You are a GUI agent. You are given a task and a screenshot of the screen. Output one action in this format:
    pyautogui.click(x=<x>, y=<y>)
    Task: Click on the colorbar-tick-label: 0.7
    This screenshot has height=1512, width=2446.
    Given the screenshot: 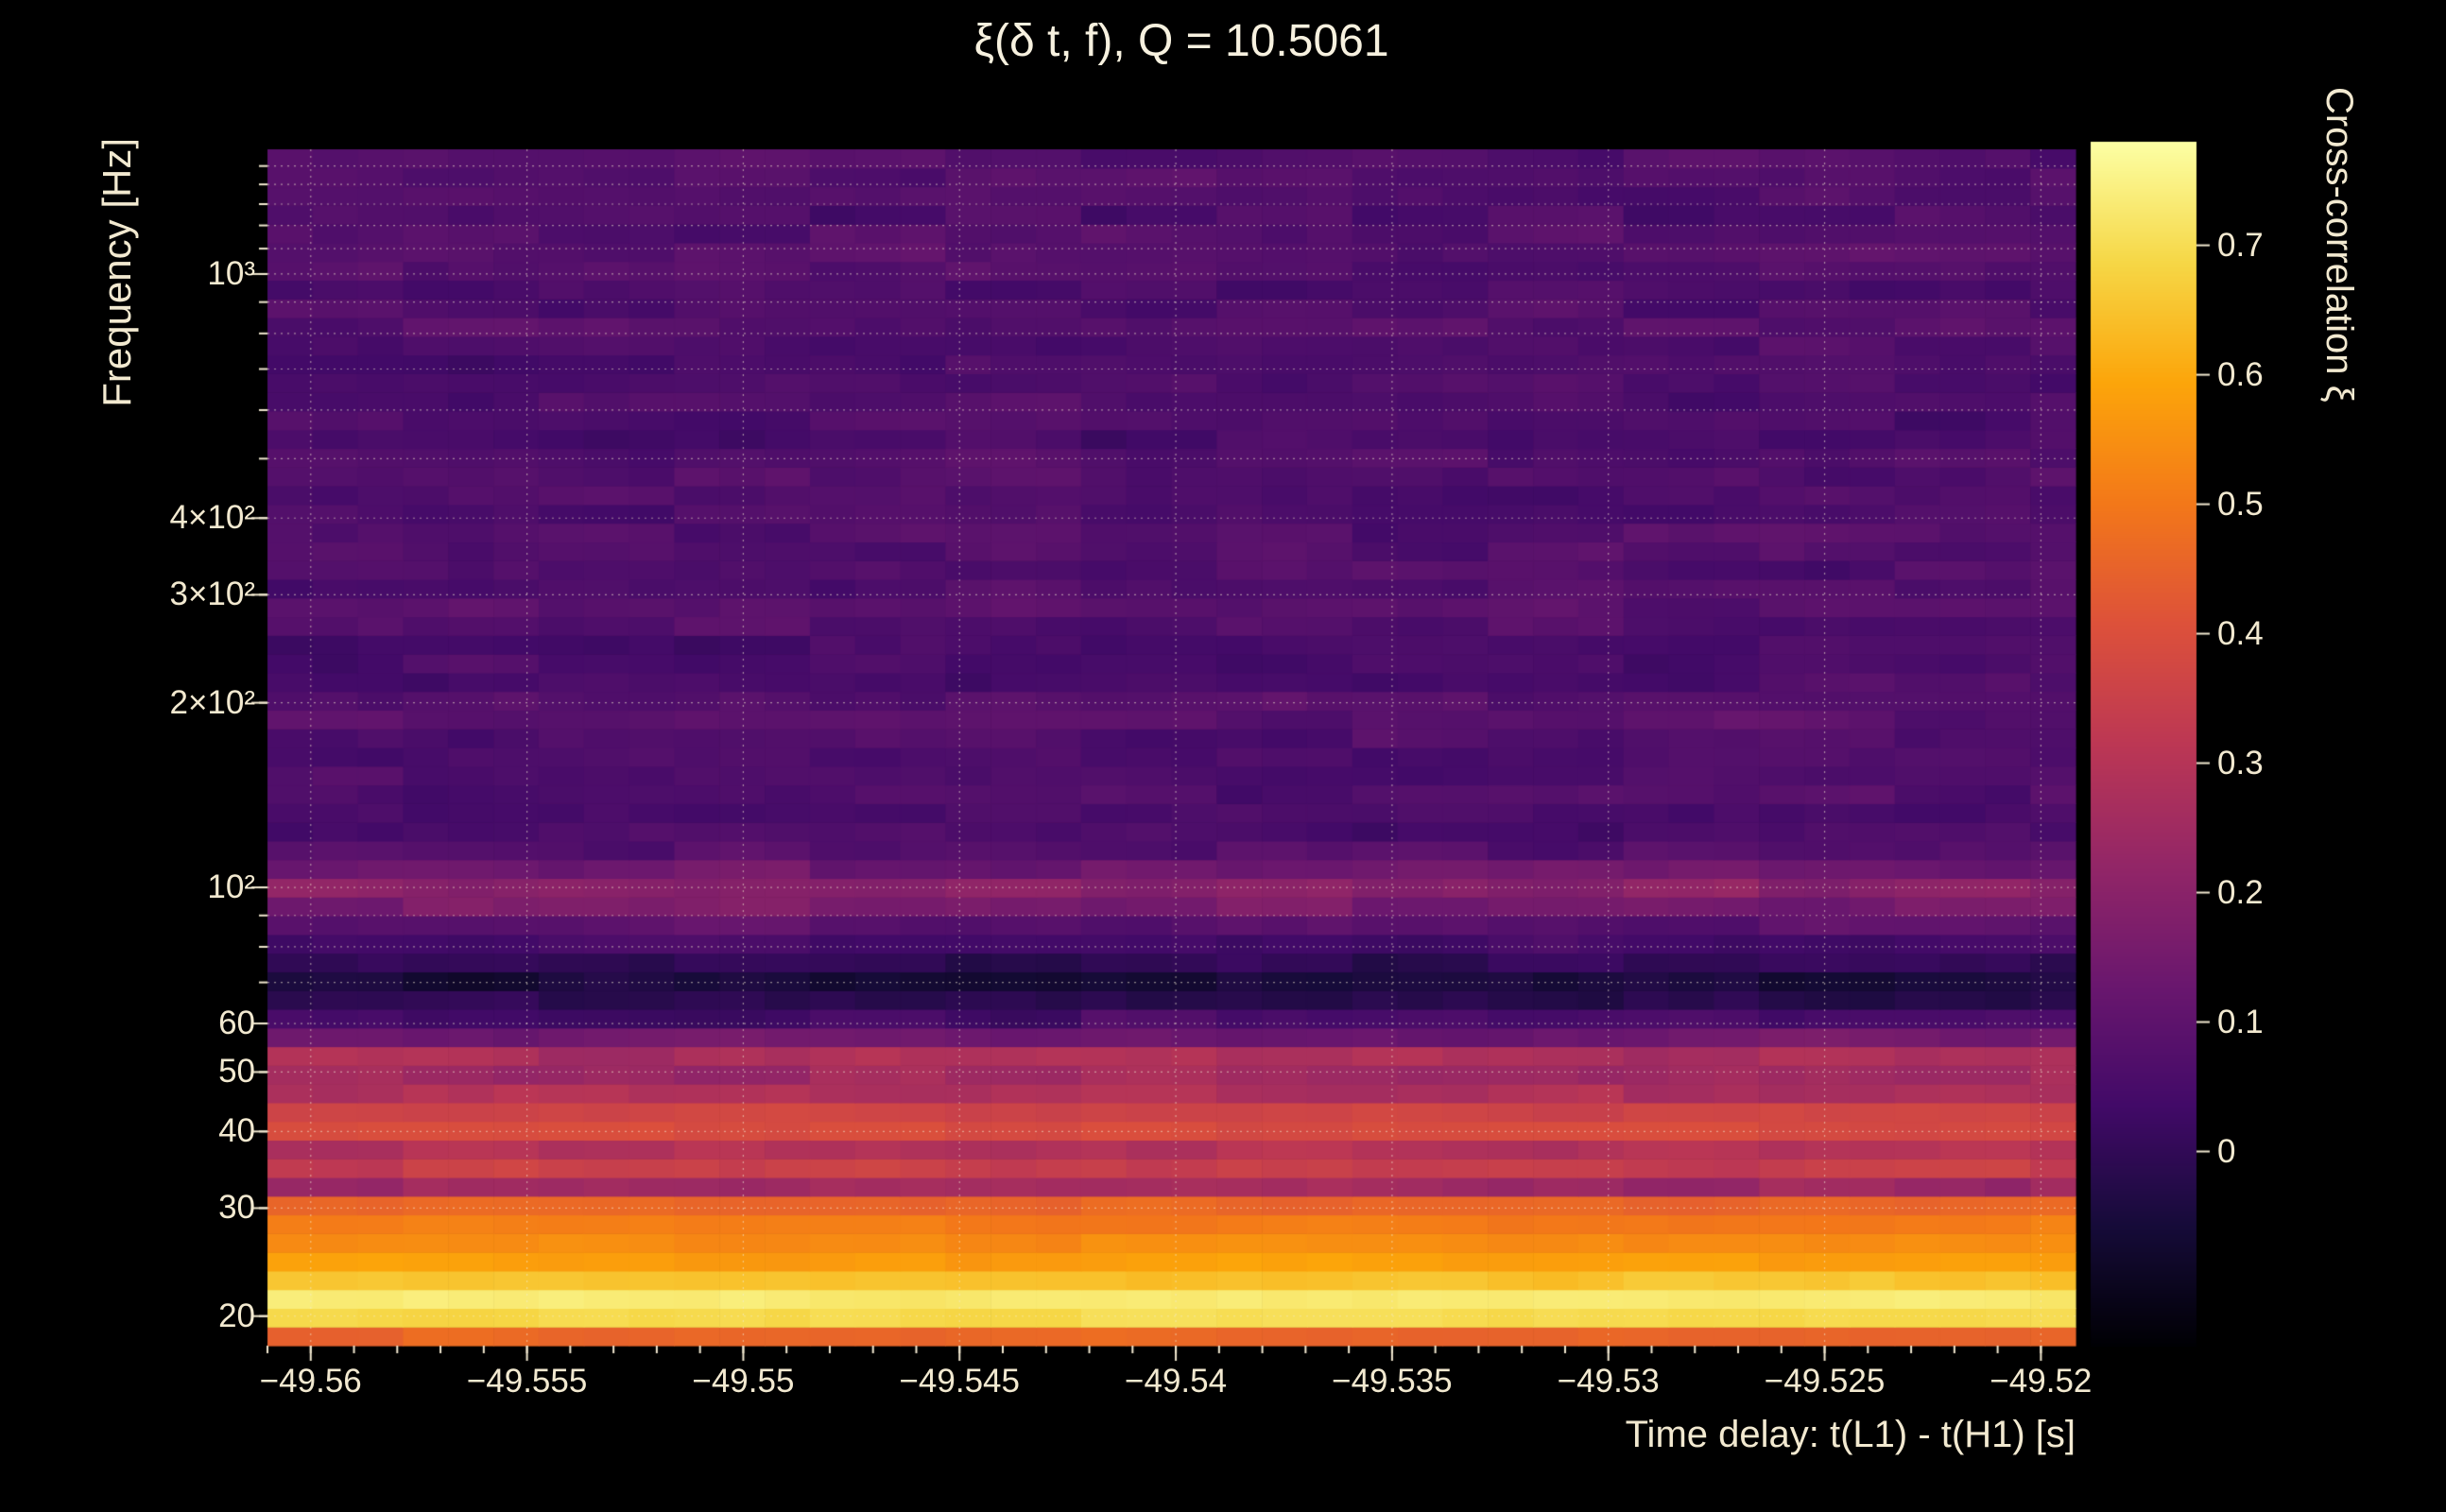 What is the action you would take?
    pyautogui.click(x=2240, y=245)
    